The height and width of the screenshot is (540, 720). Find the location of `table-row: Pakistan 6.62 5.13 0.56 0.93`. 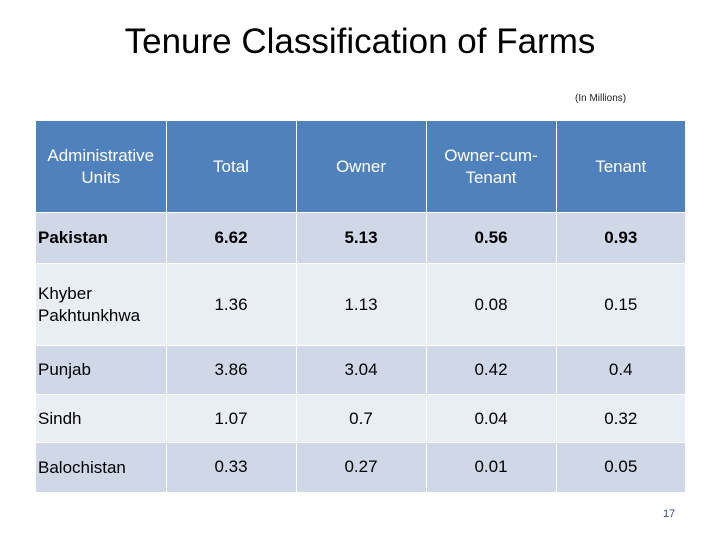

table-row: Pakistan 6.62 5.13 0.56 0.93 is located at coordinates (360, 238).